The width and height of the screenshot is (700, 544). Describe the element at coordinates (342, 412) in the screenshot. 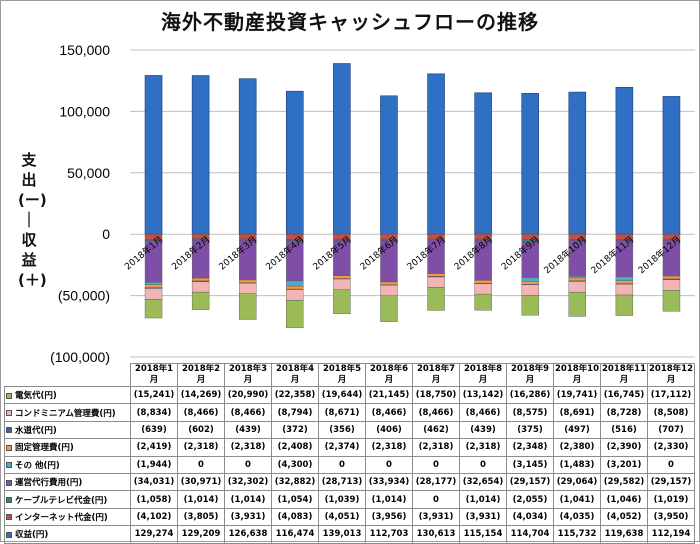

I see `table-cell: (8,671)` at that location.